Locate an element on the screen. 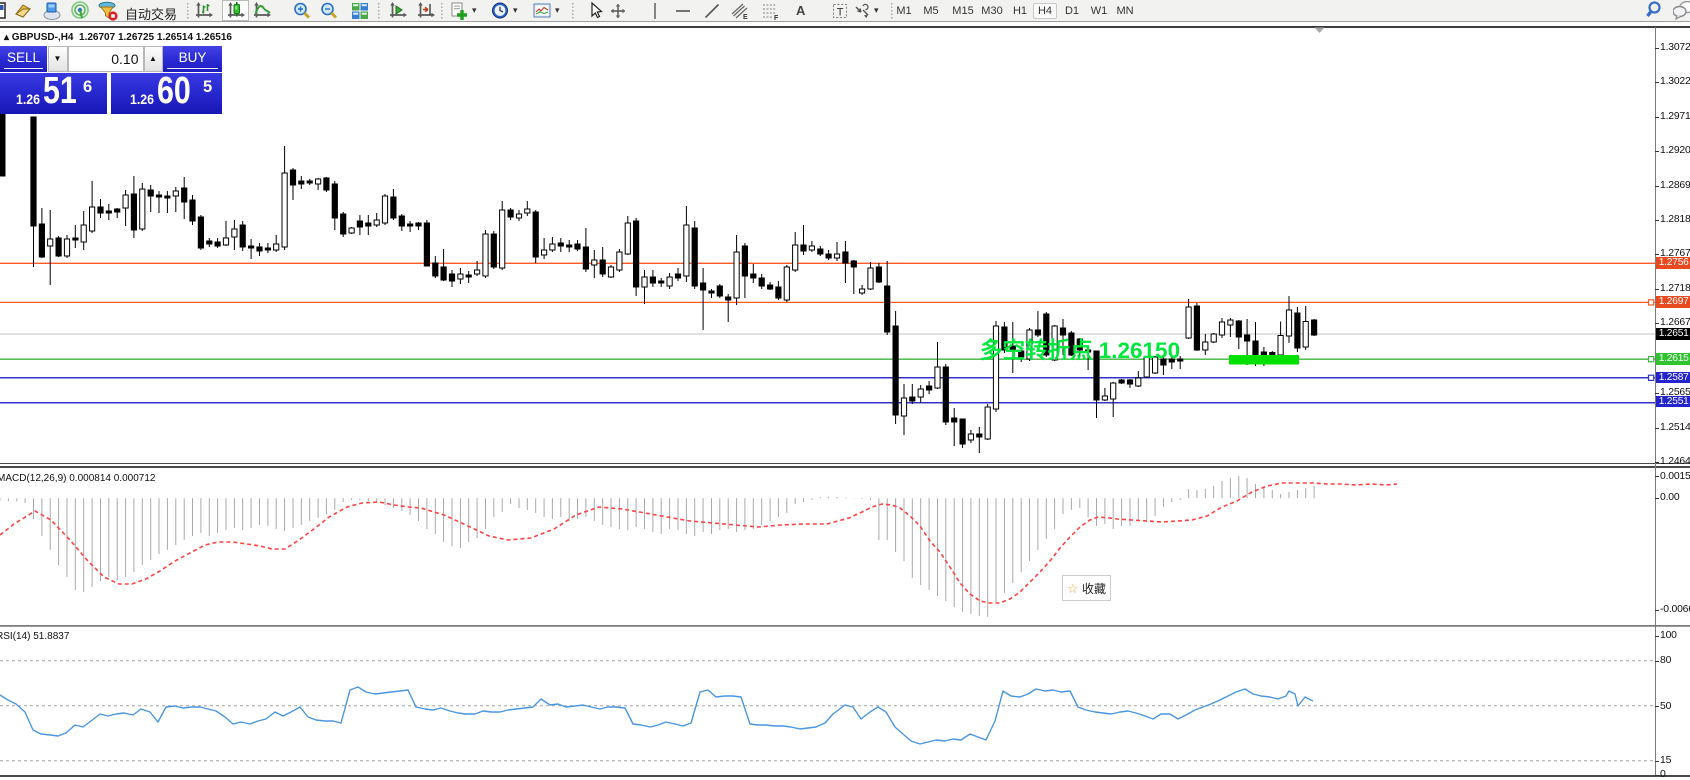 This screenshot has height=780, width=1690. svg-text: E is located at coordinates (745, 17).